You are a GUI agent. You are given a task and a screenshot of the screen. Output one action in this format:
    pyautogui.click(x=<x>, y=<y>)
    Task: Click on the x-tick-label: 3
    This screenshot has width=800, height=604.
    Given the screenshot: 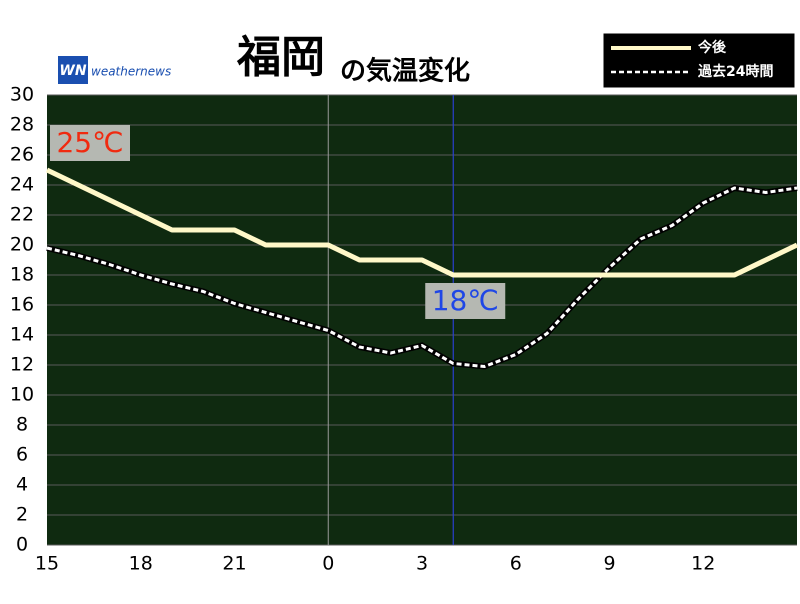 What is the action you would take?
    pyautogui.click(x=422, y=564)
    